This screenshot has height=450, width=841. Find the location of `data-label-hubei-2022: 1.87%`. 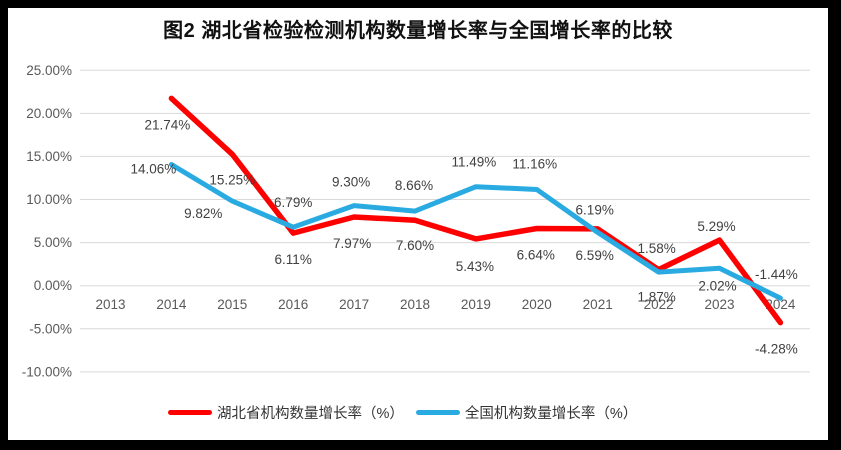

data-label-hubei-2022: 1.87% is located at coordinates (656, 297).